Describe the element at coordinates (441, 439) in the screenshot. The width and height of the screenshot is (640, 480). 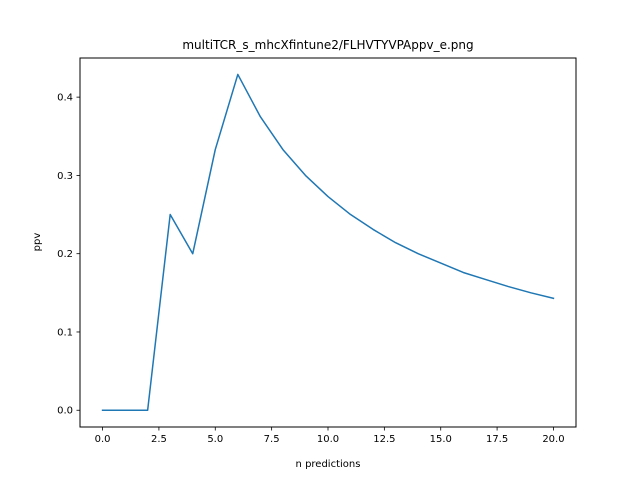
I see `x-tick-label: 15.0` at that location.